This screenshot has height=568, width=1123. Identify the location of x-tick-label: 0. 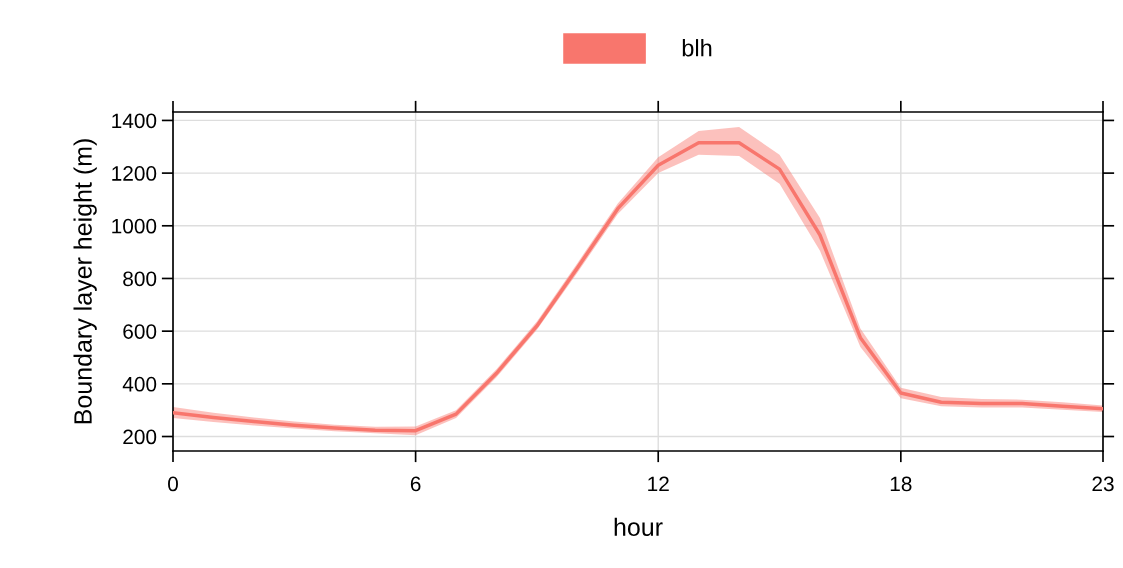
(173, 484).